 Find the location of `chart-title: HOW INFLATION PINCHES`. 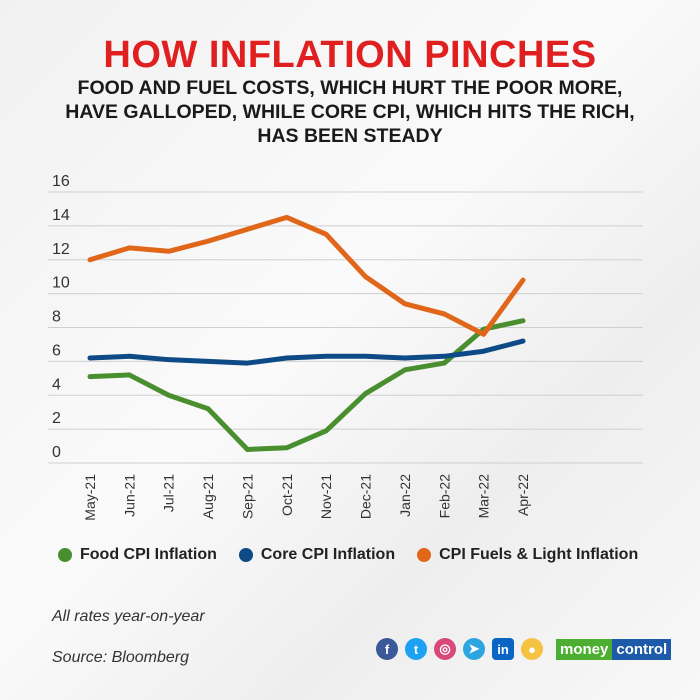

chart-title: HOW INFLATION PINCHES is located at coordinates (350, 55).